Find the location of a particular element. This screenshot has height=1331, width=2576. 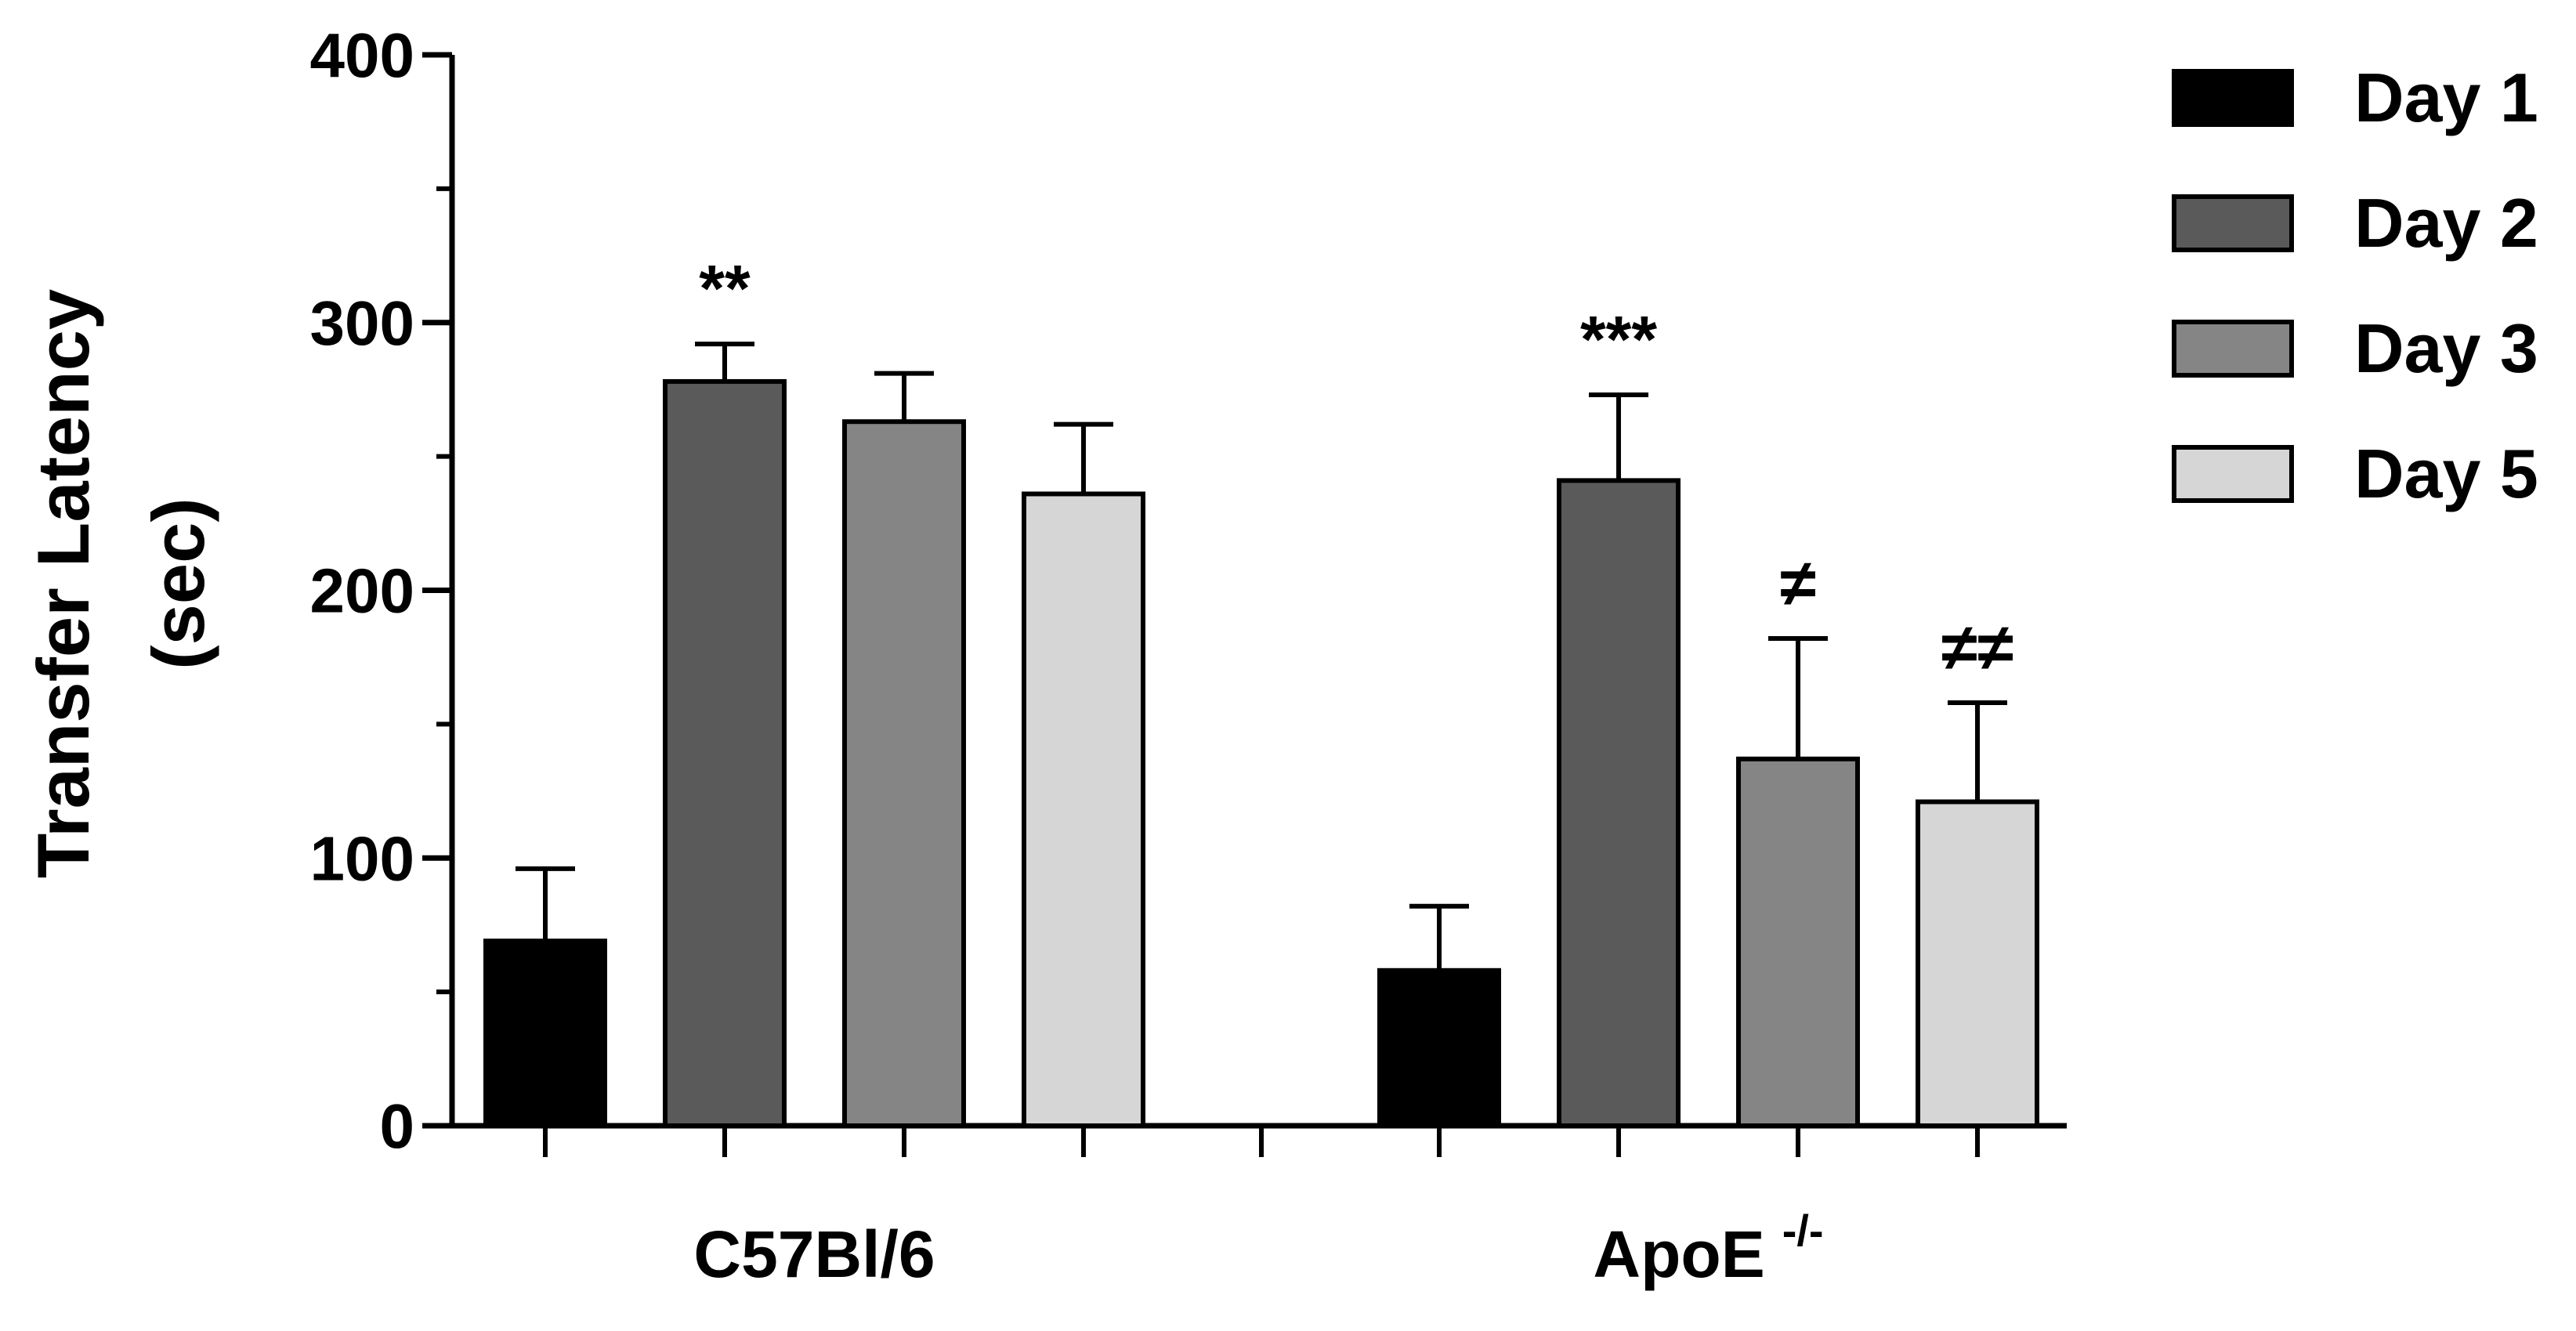

significance-marker: ** is located at coordinates (725, 288).